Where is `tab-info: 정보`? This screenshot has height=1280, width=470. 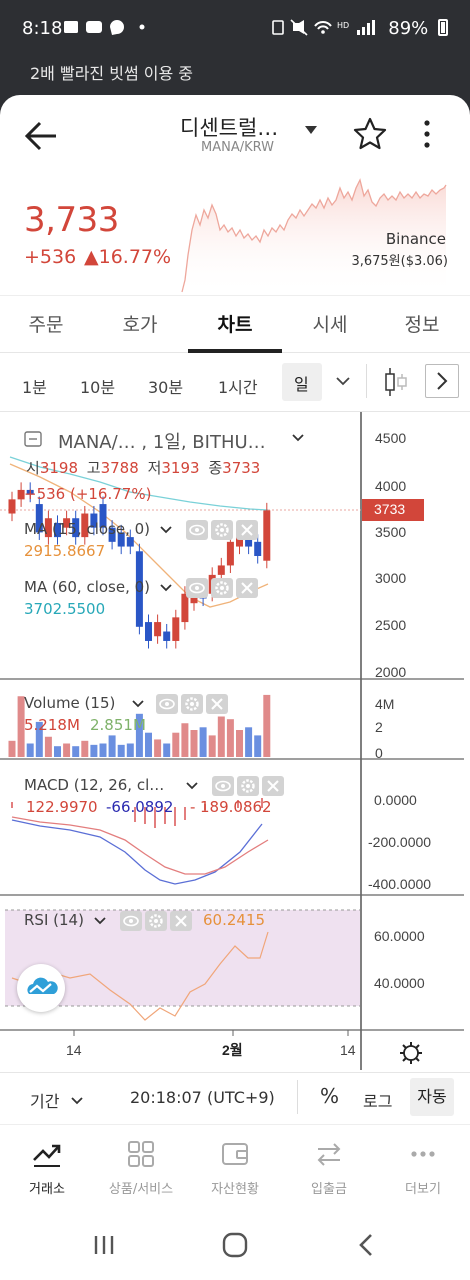 tab-info: 정보 is located at coordinates (422, 325).